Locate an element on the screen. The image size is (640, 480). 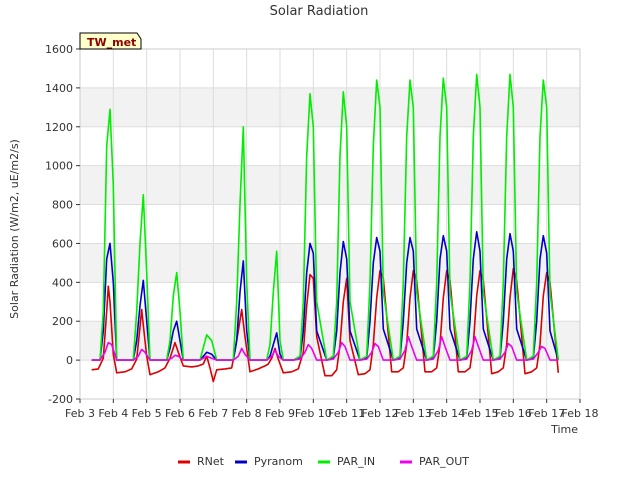
station-badge: TW_met is located at coordinates (110, 41).